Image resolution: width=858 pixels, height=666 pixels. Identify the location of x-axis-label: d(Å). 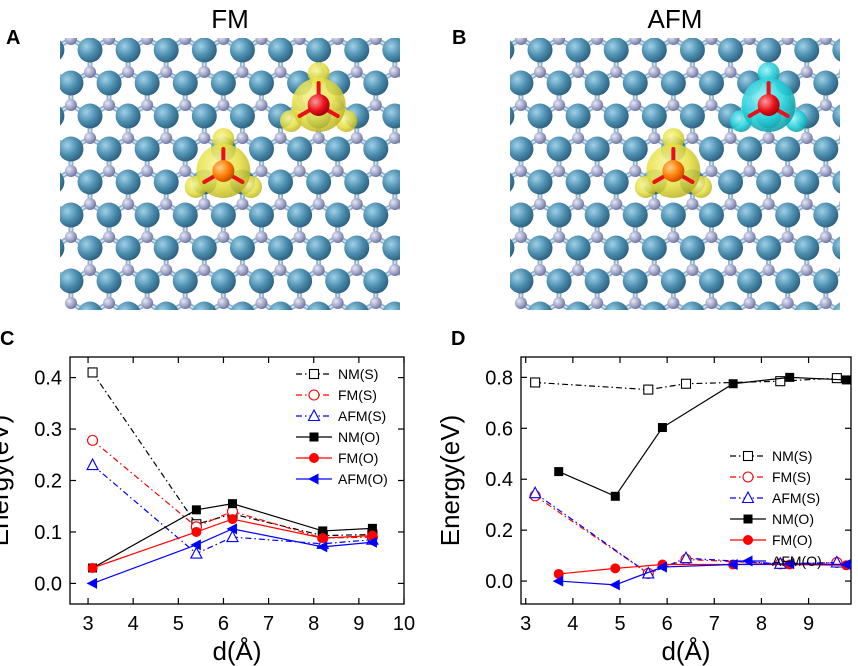
(236, 651).